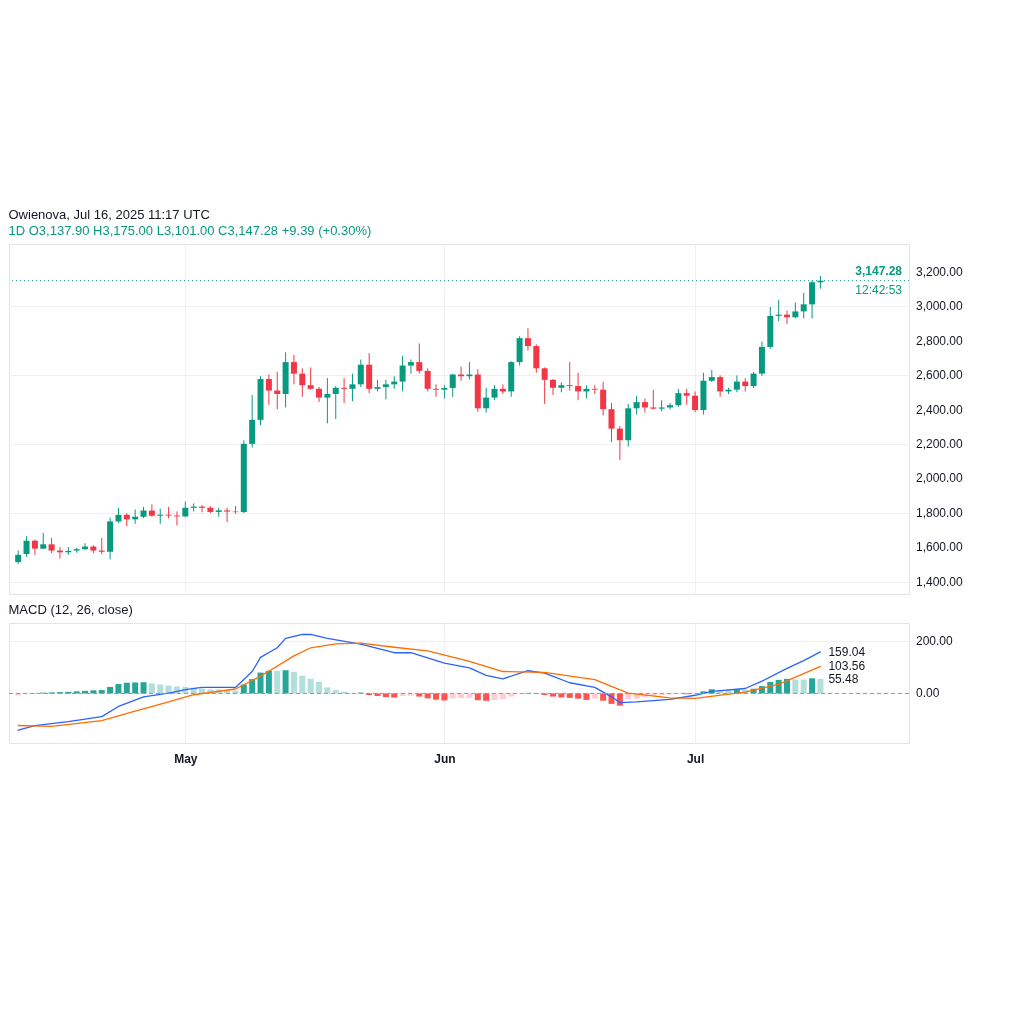 This screenshot has height=1024, width=1024. I want to click on y-tick-label: 2,000.00, so click(940, 478).